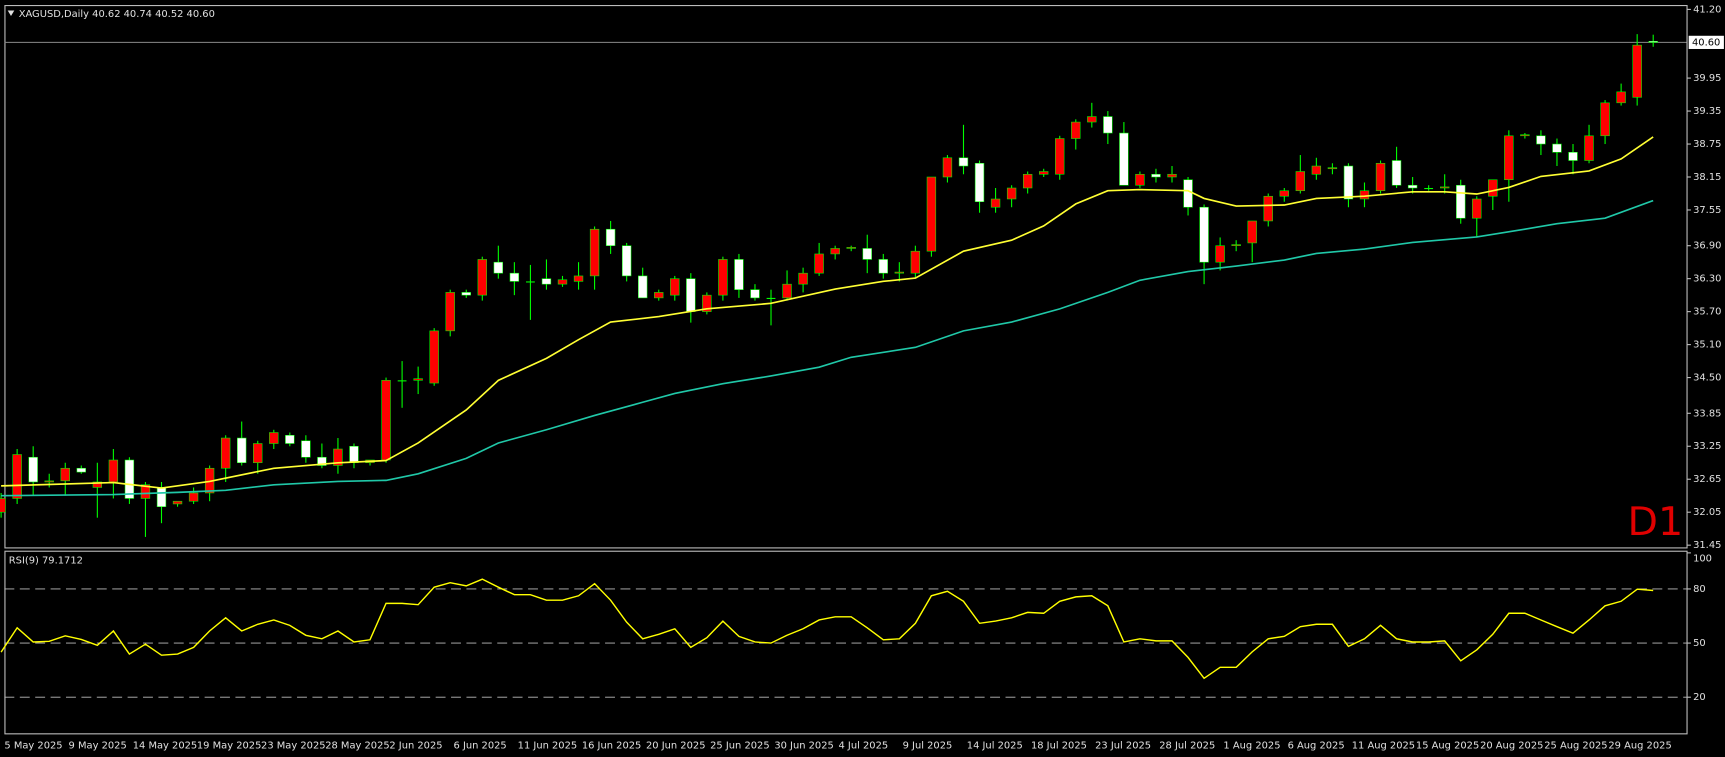  I want to click on x-tick-label: 30 Jun 2025, so click(804, 745).